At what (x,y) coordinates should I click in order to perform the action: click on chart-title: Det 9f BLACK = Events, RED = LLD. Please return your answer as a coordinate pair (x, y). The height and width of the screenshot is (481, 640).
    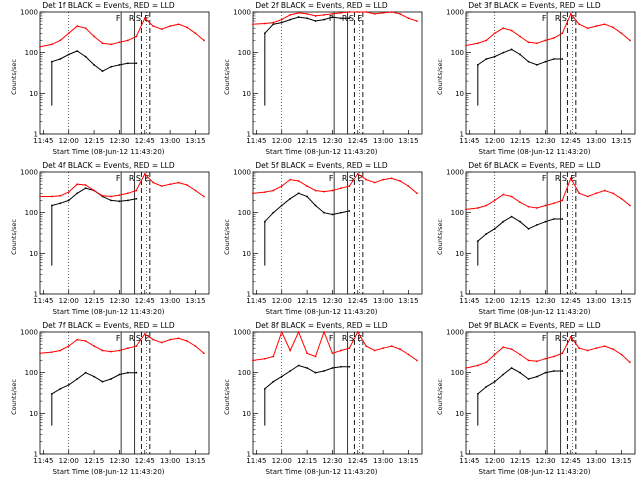
    Looking at the image, I should click on (534, 325).